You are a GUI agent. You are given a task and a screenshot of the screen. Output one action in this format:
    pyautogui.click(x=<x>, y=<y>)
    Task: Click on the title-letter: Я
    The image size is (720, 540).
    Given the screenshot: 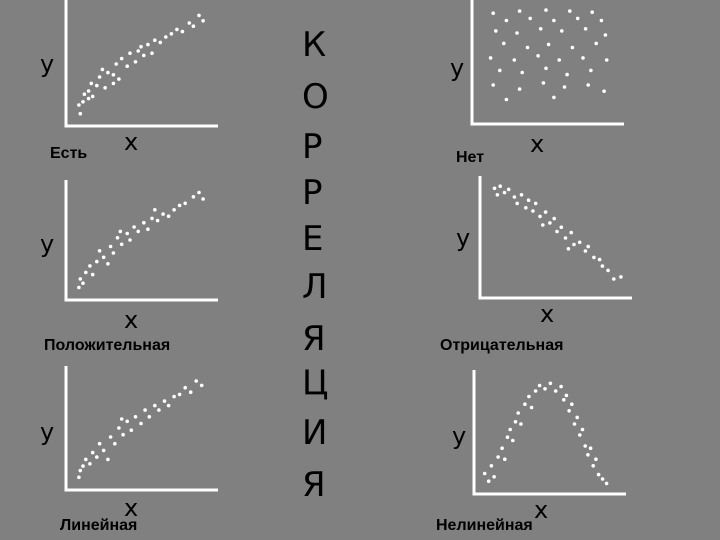 What is the action you would take?
    pyautogui.click(x=314, y=485)
    